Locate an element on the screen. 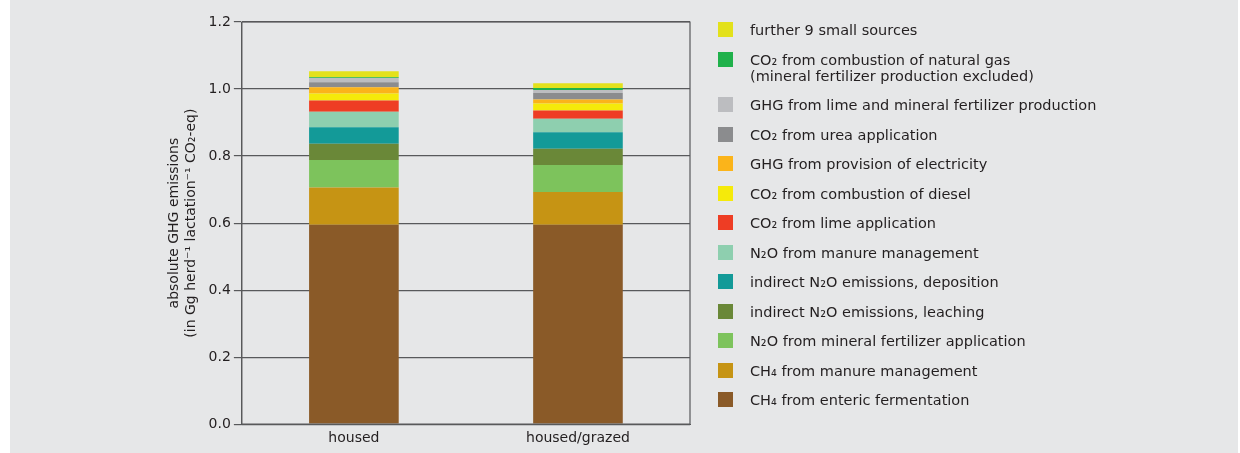 The width and height of the screenshot is (1240, 453). legend-label: CO₂ from combustion of natural gas (mineral fertilizer production excluded) is located at coordinates (892, 67).